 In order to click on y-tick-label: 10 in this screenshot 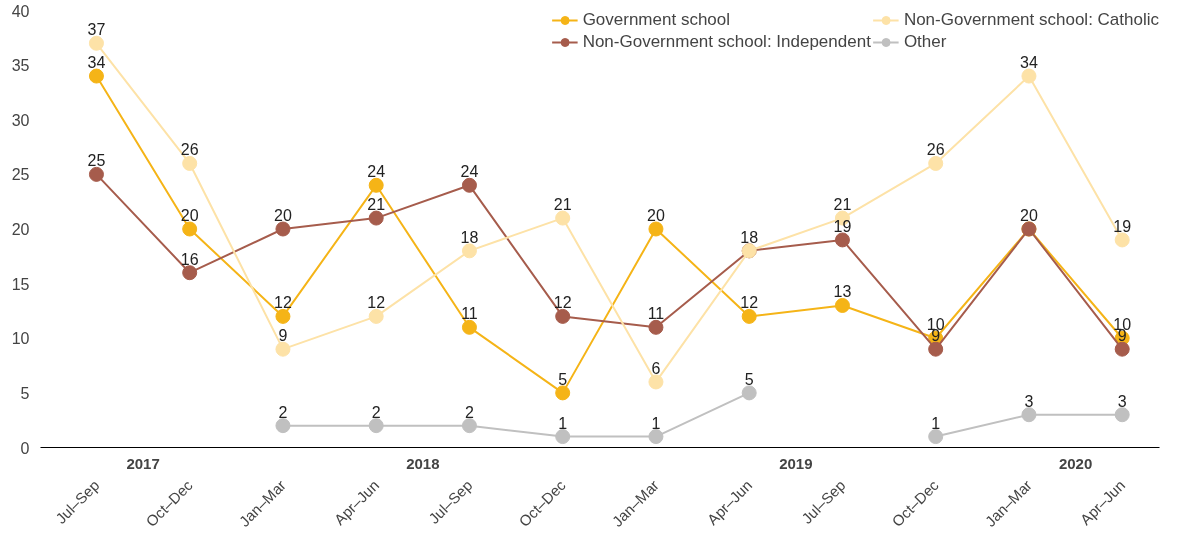, I will do `click(20, 339)`.